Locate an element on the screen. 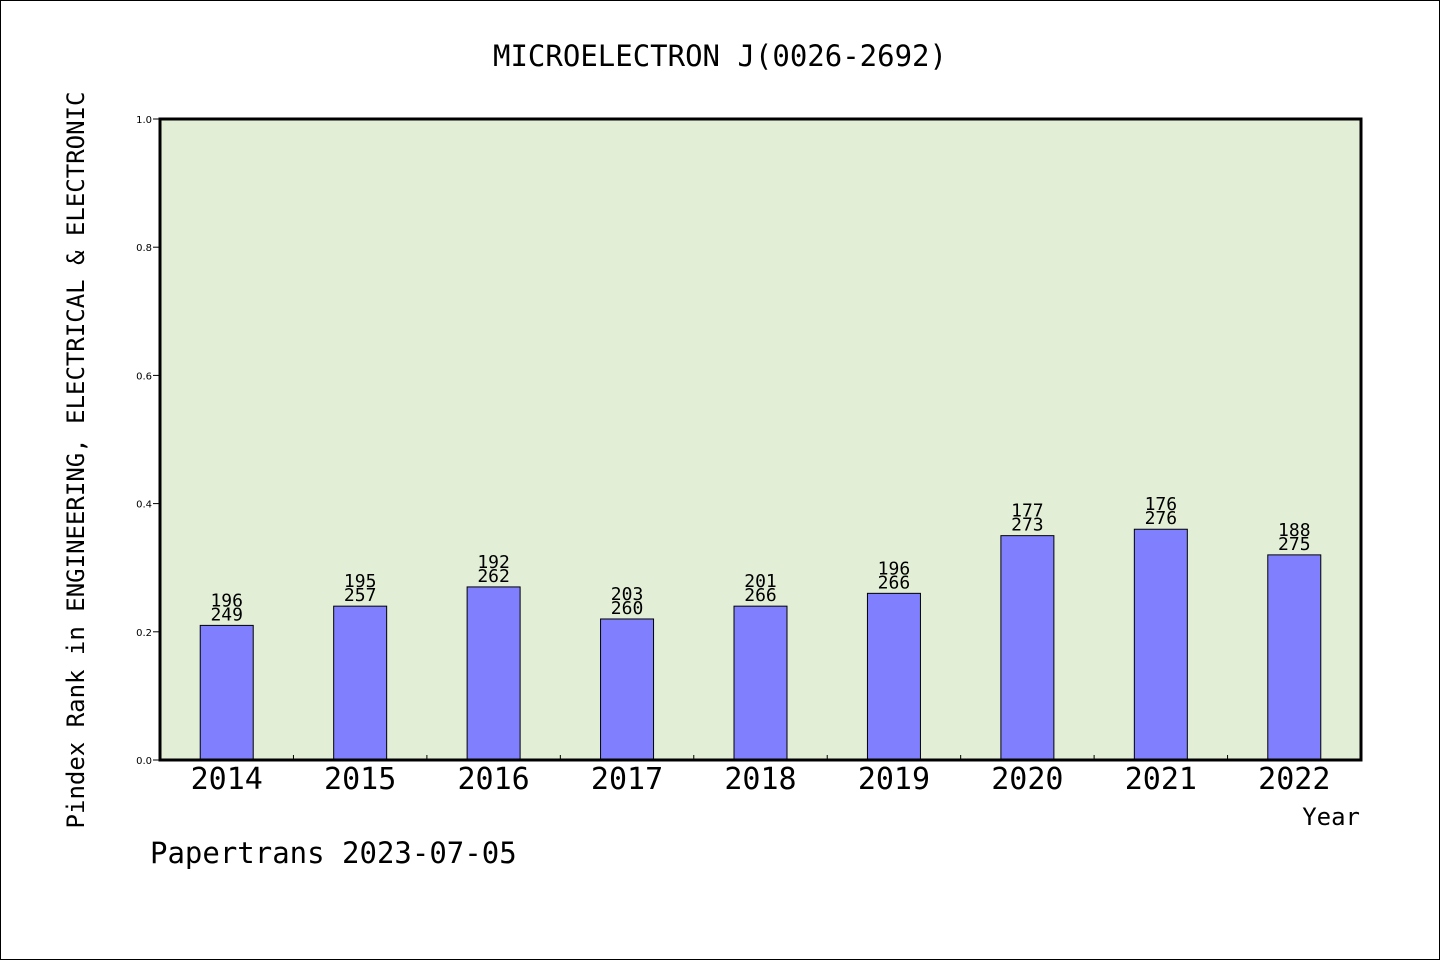  x-tick-label: 2017 is located at coordinates (627, 779).